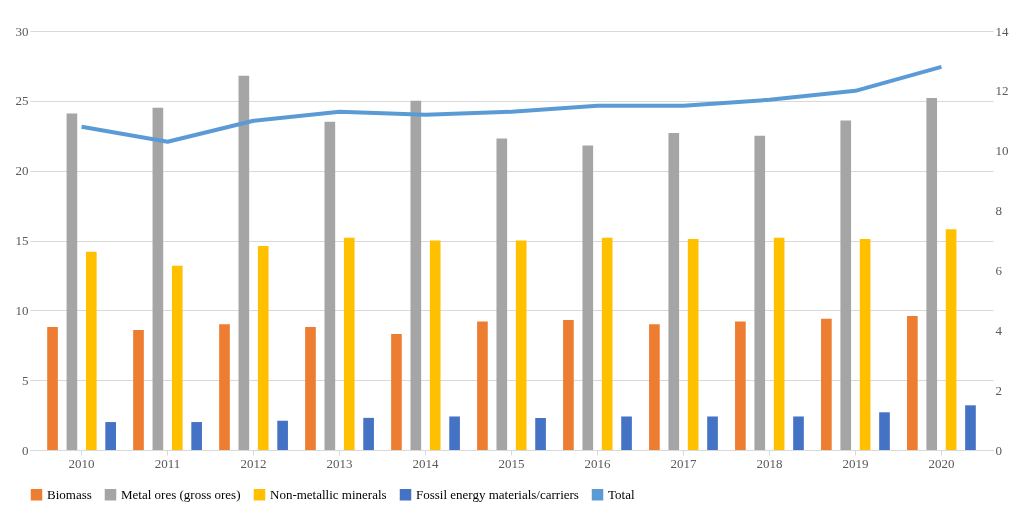 This screenshot has width=1023, height=513. Describe the element at coordinates (25, 380) in the screenshot. I see `y-tick-label: 5` at that location.